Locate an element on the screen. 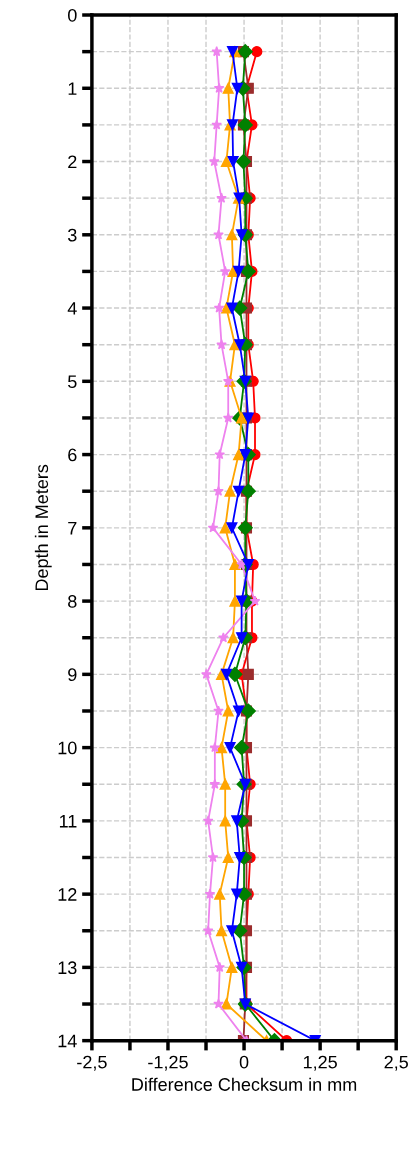 The width and height of the screenshot is (414, 1155). y-tick-label: 7 is located at coordinates (72, 528).